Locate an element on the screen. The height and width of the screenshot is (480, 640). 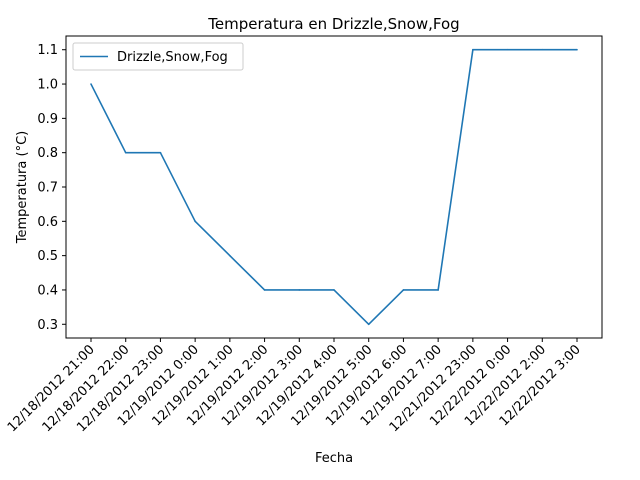
y-axis-label: Temperatura (°C) is located at coordinates (22, 187).